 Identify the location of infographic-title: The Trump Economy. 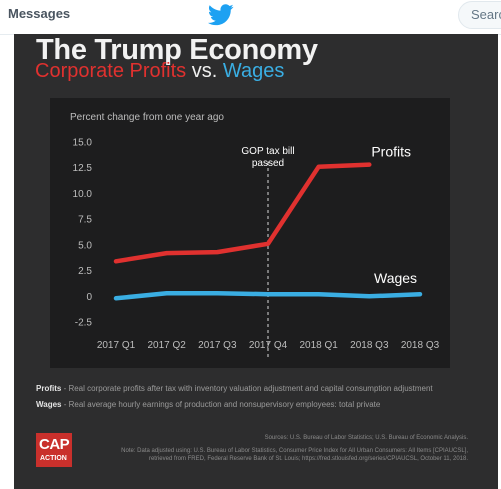
(177, 50).